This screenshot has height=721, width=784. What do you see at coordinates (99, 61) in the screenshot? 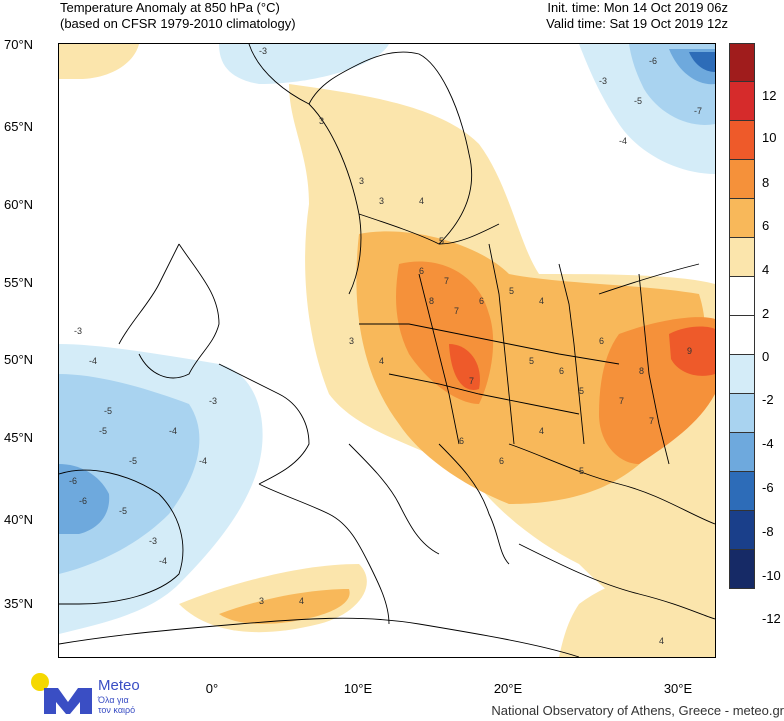
I see `warm-region-iceland` at bounding box center [99, 61].